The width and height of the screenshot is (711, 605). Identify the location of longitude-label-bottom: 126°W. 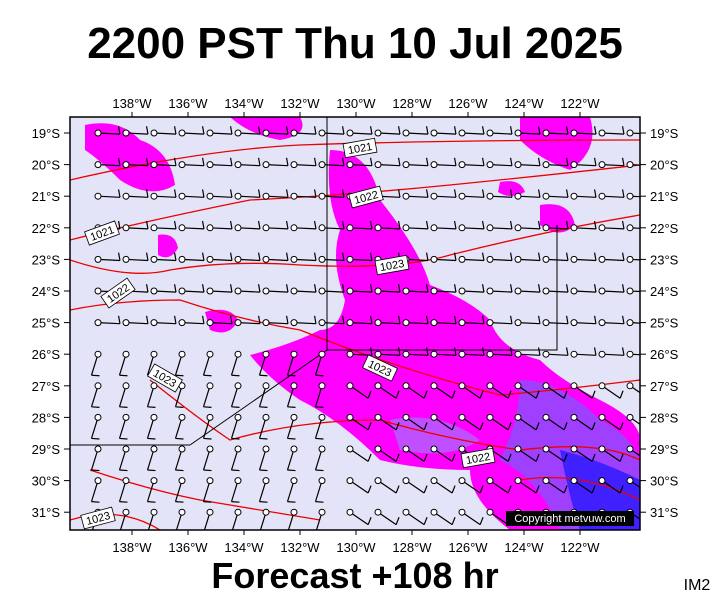
(468, 547).